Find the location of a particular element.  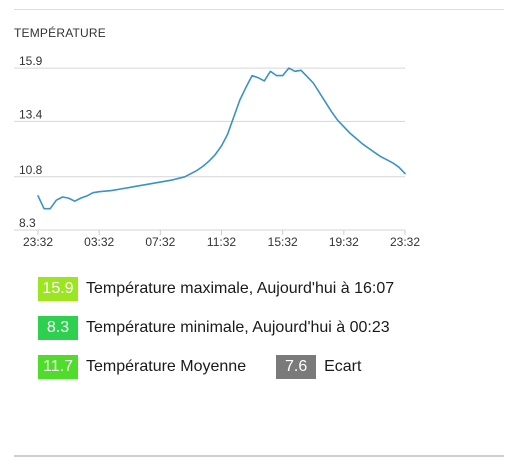

y-tick-label: 8.3 is located at coordinates (27, 223).